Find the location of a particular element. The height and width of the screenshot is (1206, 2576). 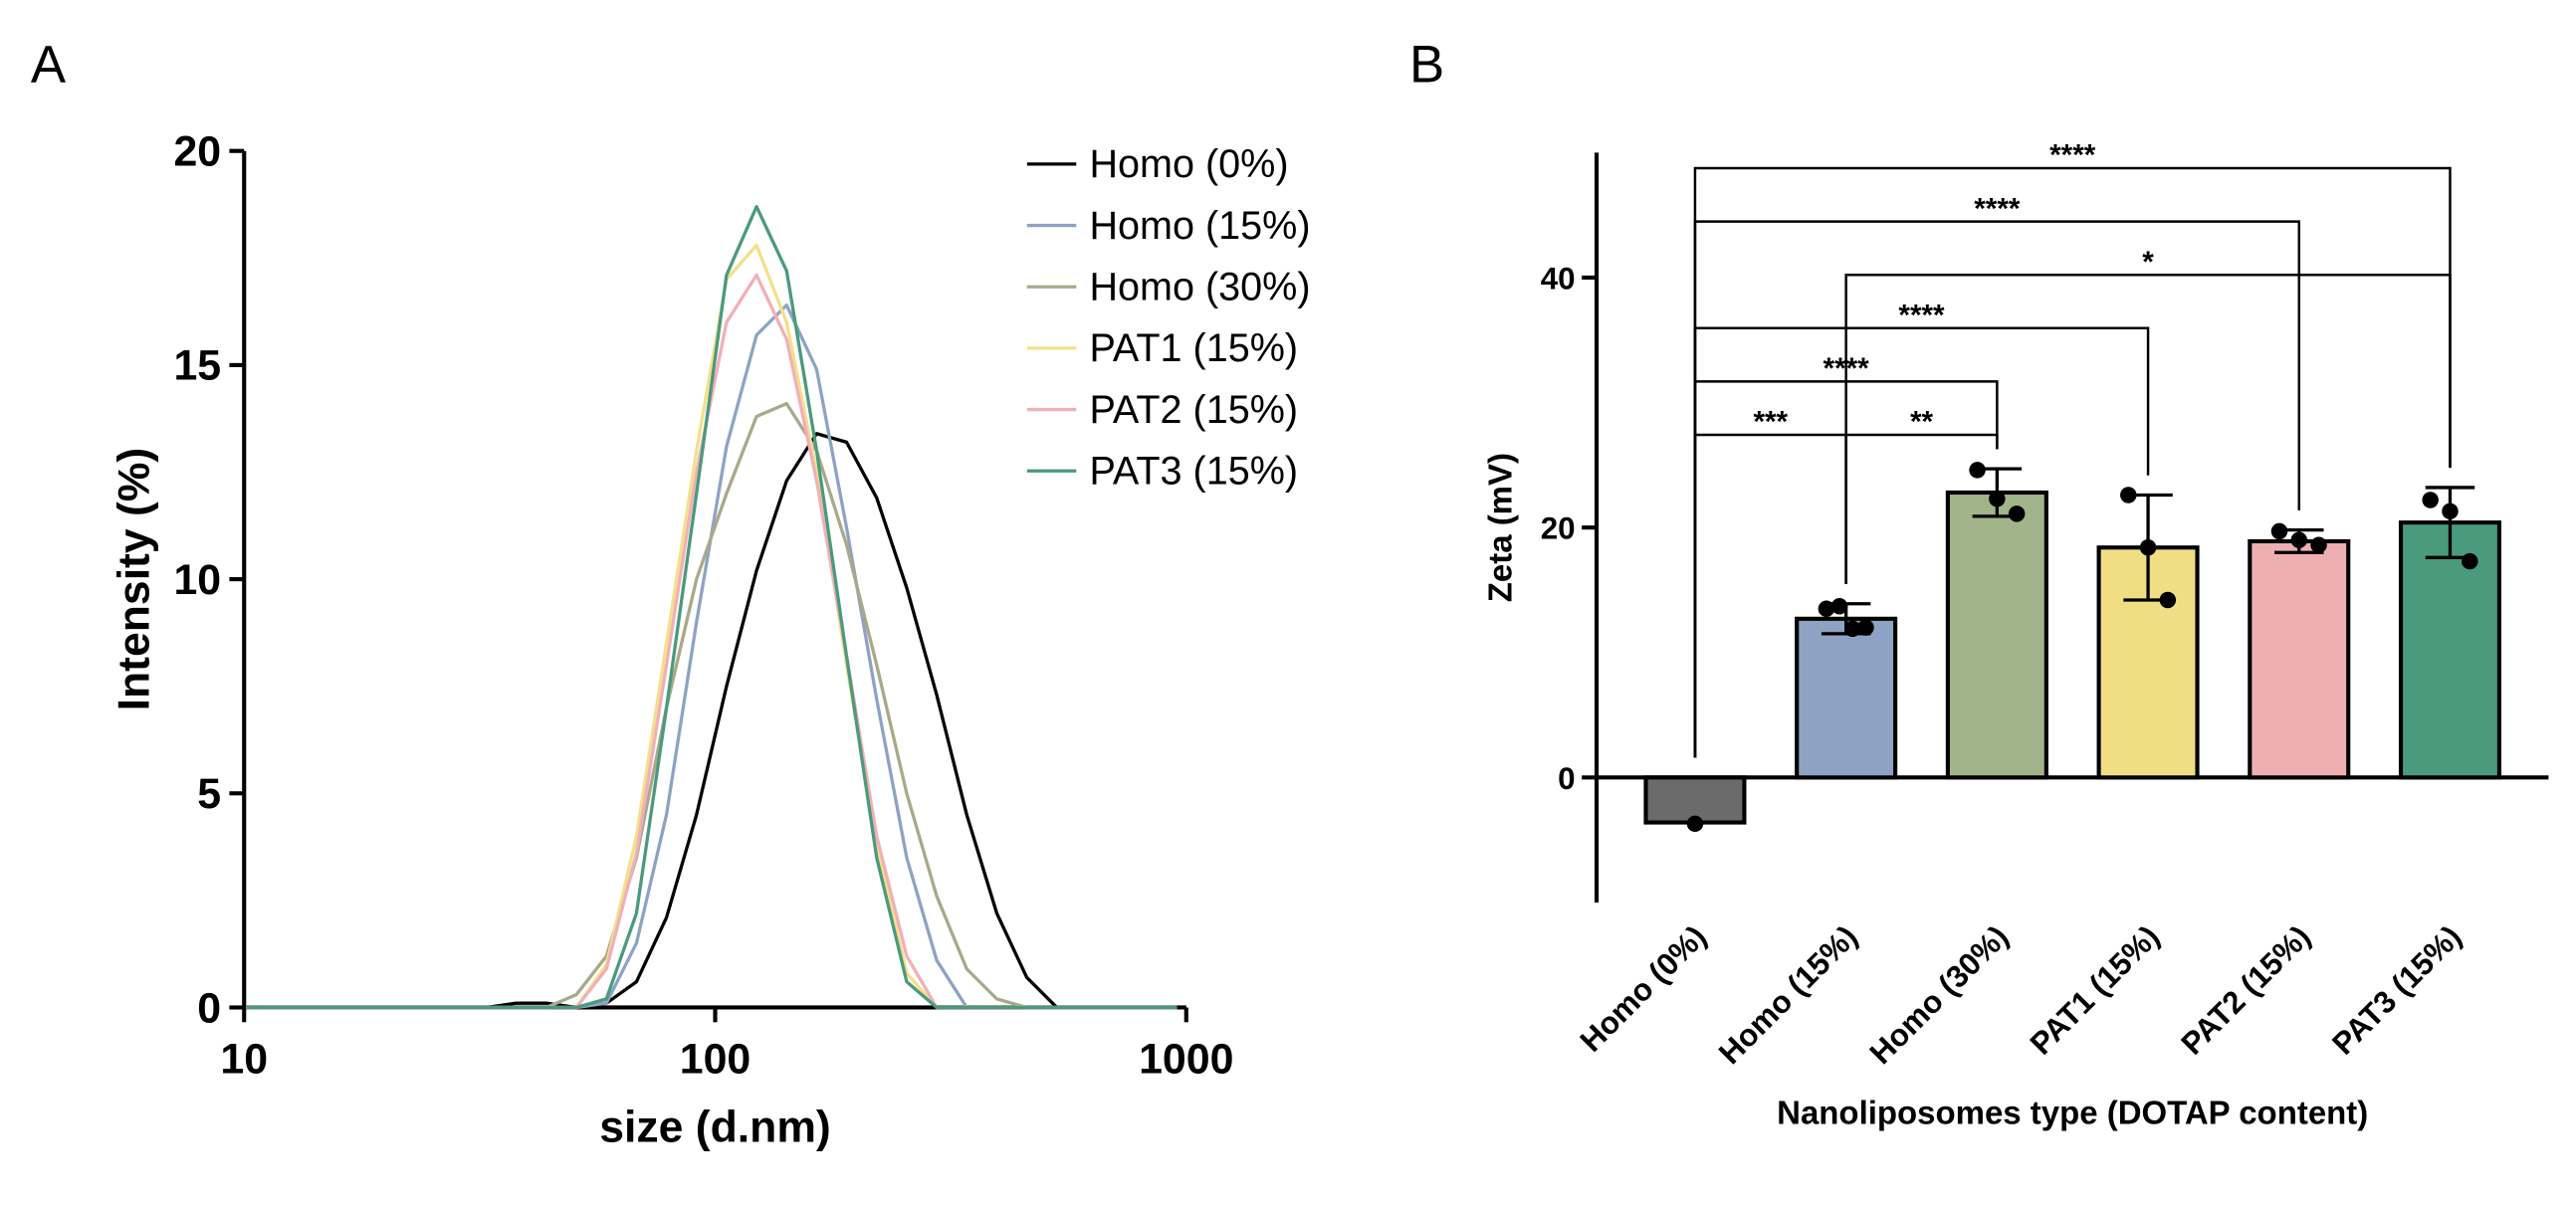

y-tick-label: 10 is located at coordinates (197, 580).